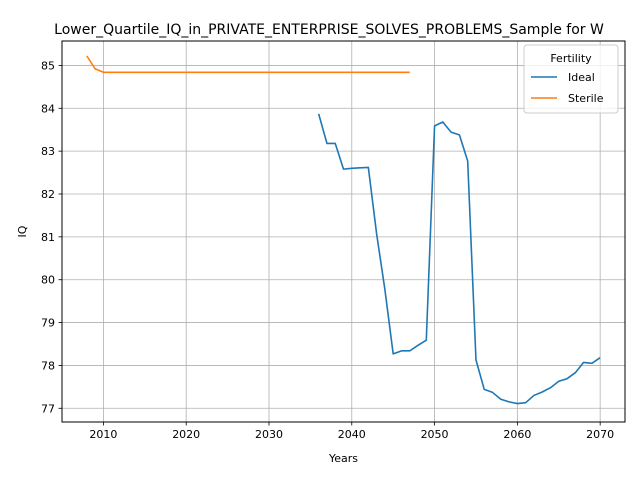 The width and height of the screenshot is (640, 484). I want to click on x-tick-label: 2010, so click(103, 434).